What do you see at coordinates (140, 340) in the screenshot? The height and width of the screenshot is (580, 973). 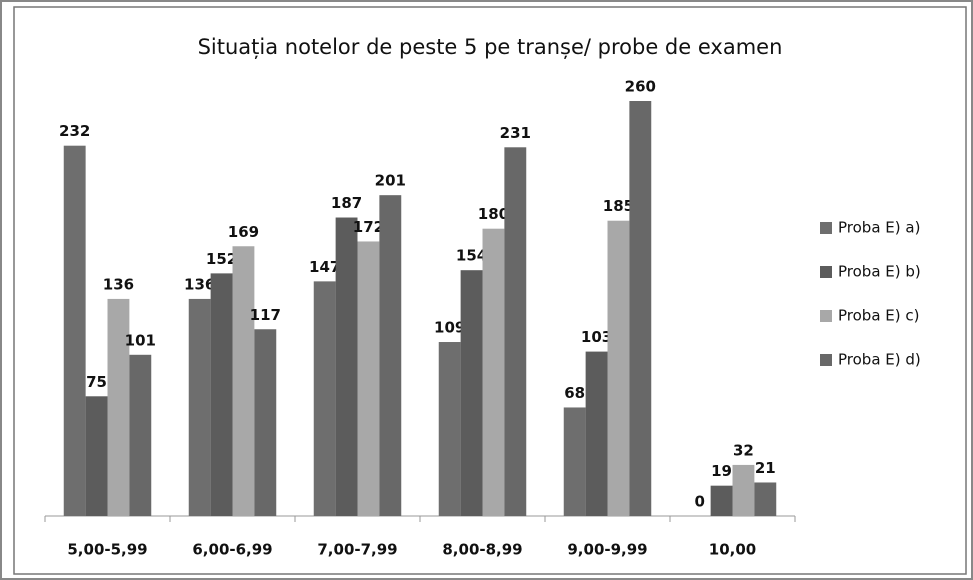 I see `data-label: 101` at bounding box center [140, 340].